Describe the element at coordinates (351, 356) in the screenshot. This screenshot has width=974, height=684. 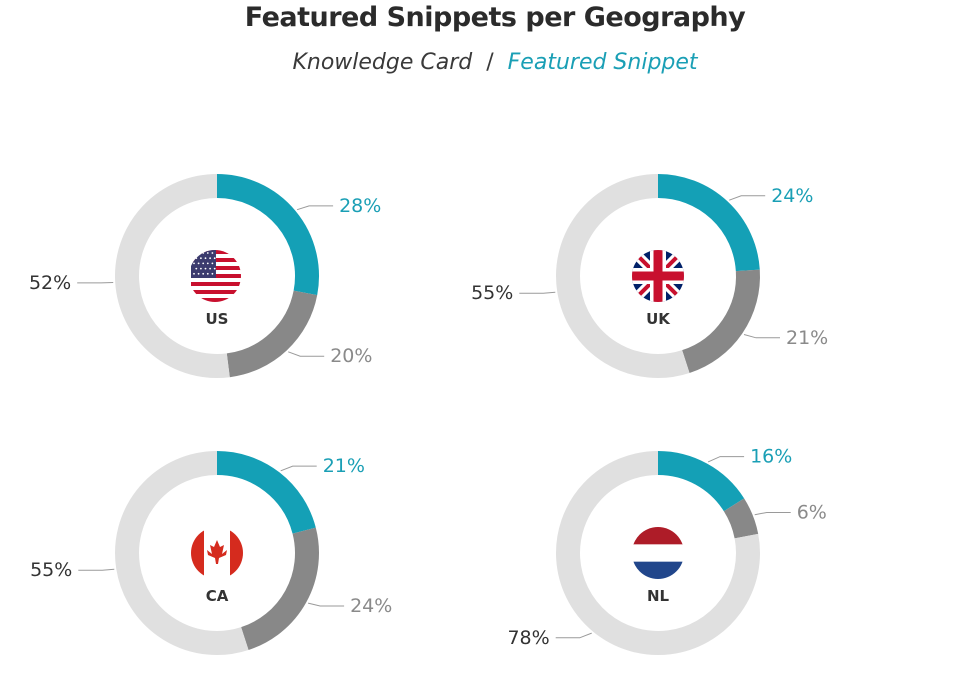
I see `data-label: 20%` at that location.